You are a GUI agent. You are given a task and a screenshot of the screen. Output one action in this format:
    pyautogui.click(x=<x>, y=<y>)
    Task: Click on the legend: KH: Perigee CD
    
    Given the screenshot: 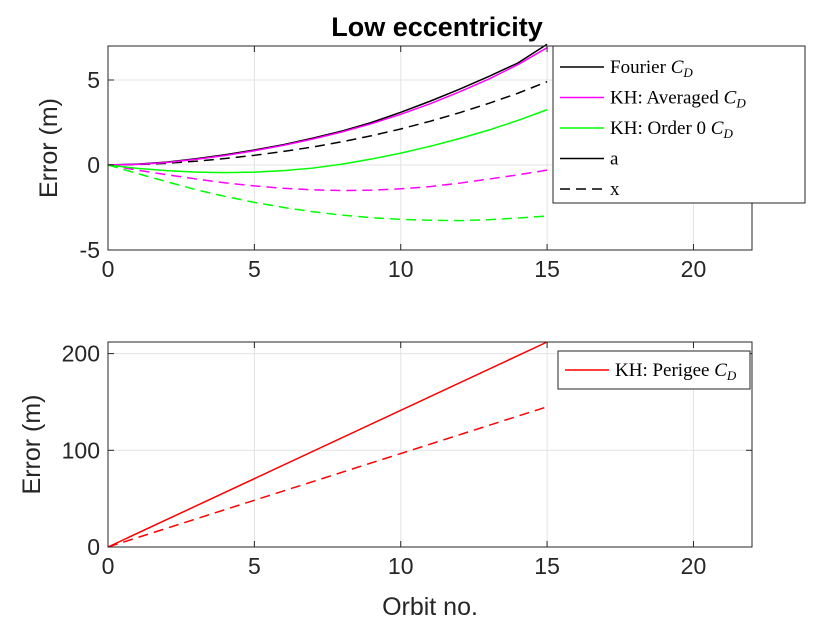 What is the action you would take?
    pyautogui.click(x=654, y=370)
    